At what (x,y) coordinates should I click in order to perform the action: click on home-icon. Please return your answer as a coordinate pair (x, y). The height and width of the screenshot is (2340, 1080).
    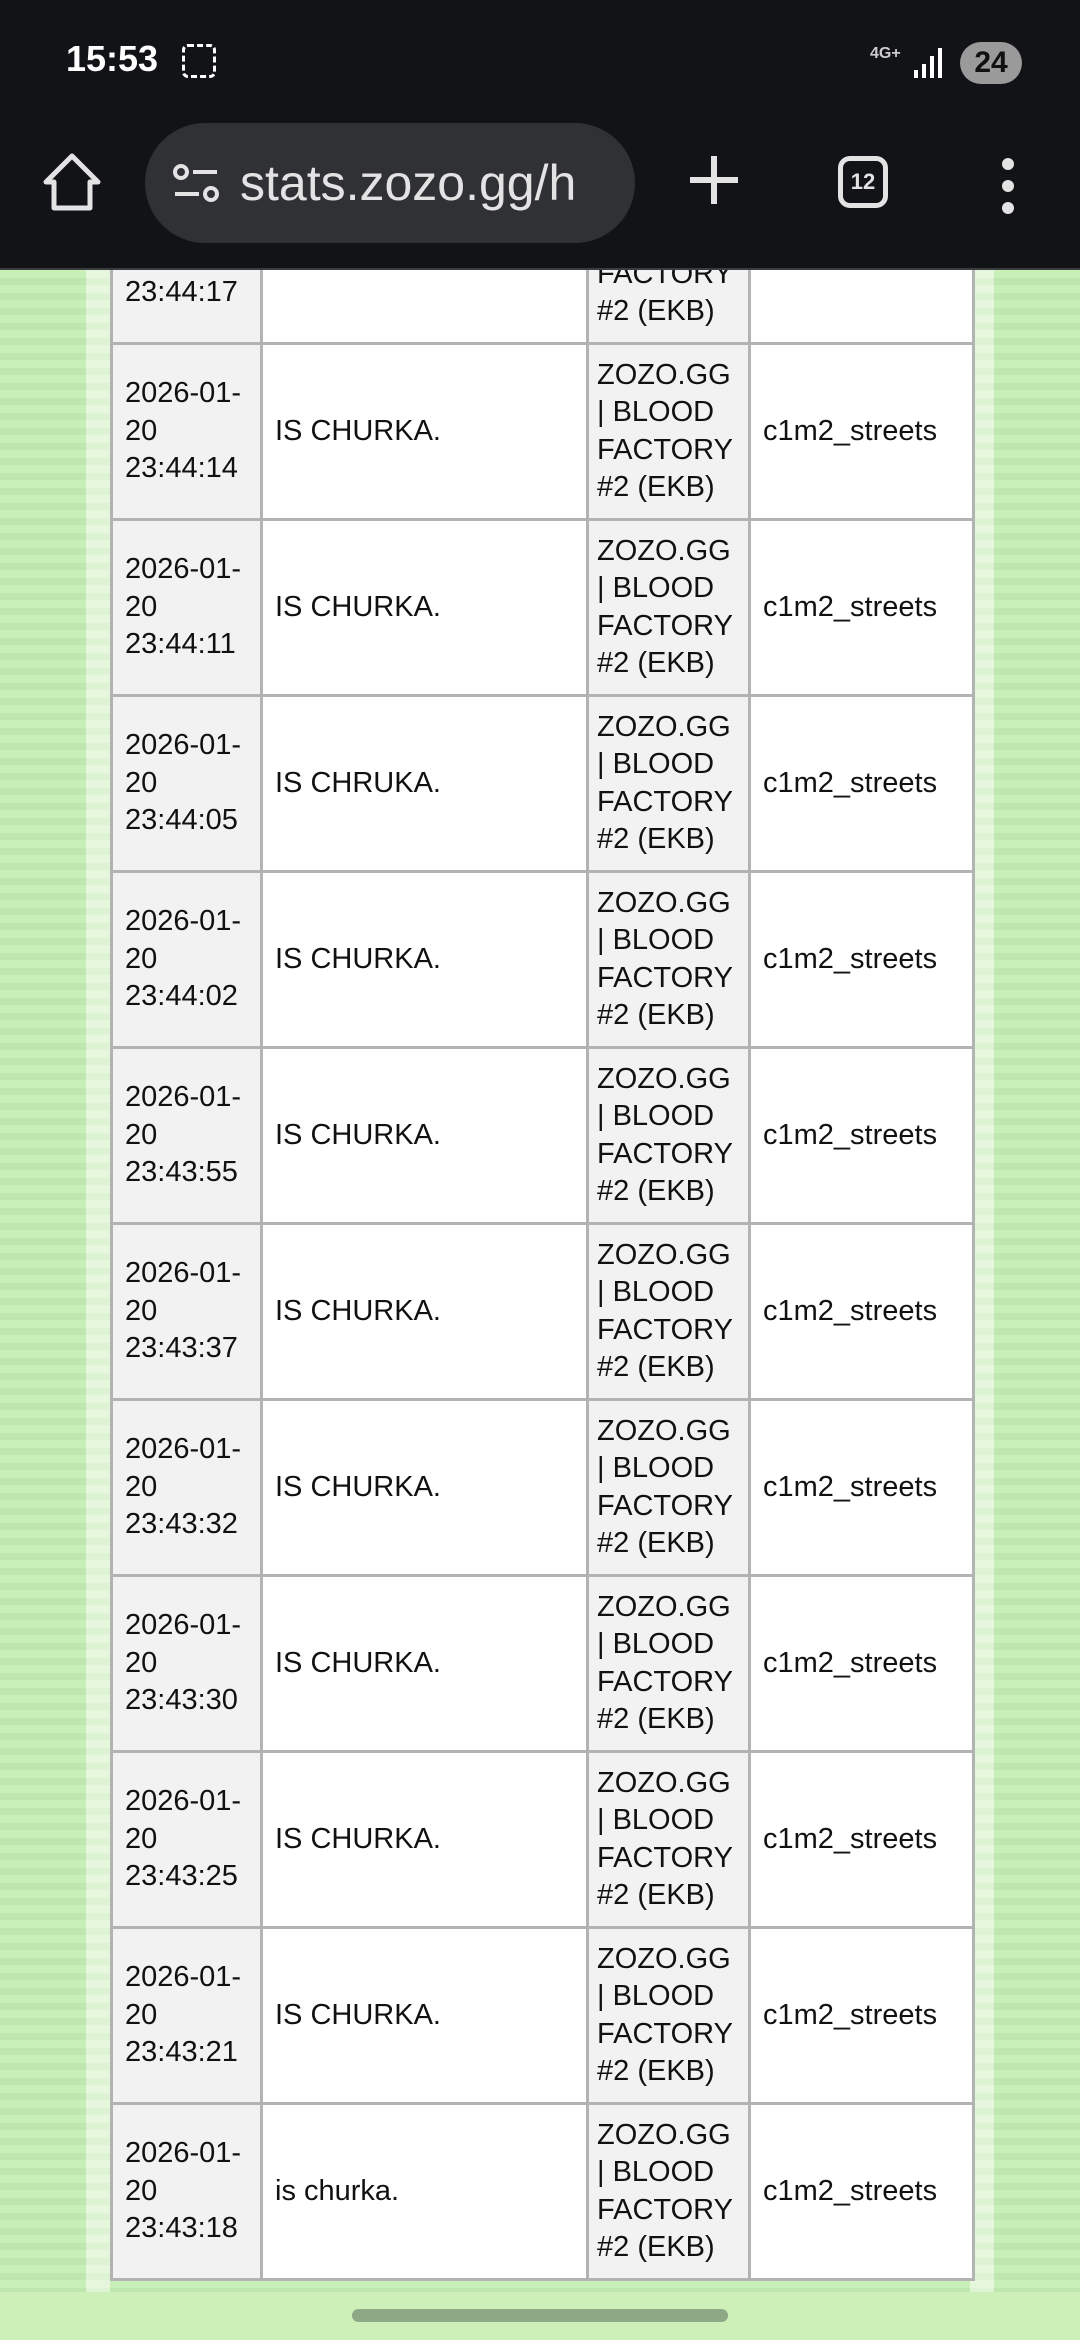
    Looking at the image, I should click on (72, 182).